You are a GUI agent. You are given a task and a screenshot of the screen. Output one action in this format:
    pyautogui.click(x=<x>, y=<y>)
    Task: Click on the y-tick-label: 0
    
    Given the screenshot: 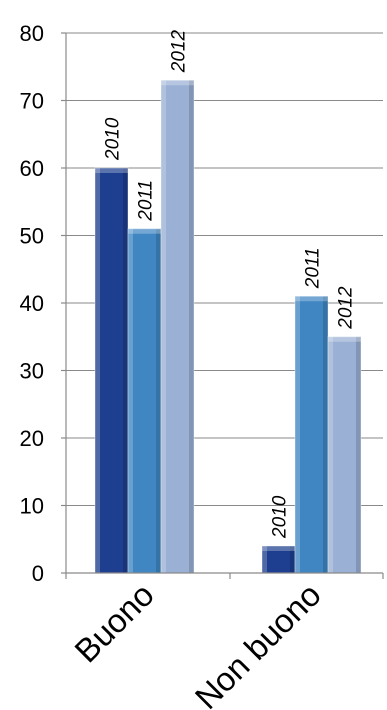 What is the action you would take?
    pyautogui.click(x=38, y=573)
    